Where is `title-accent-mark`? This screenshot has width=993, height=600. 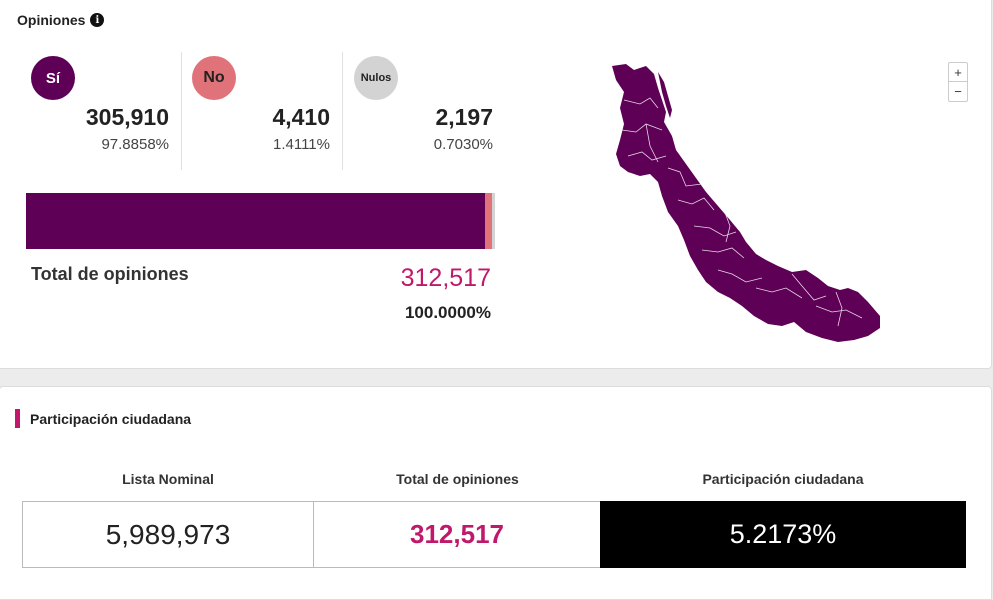
title-accent-mark is located at coordinates (17, 418).